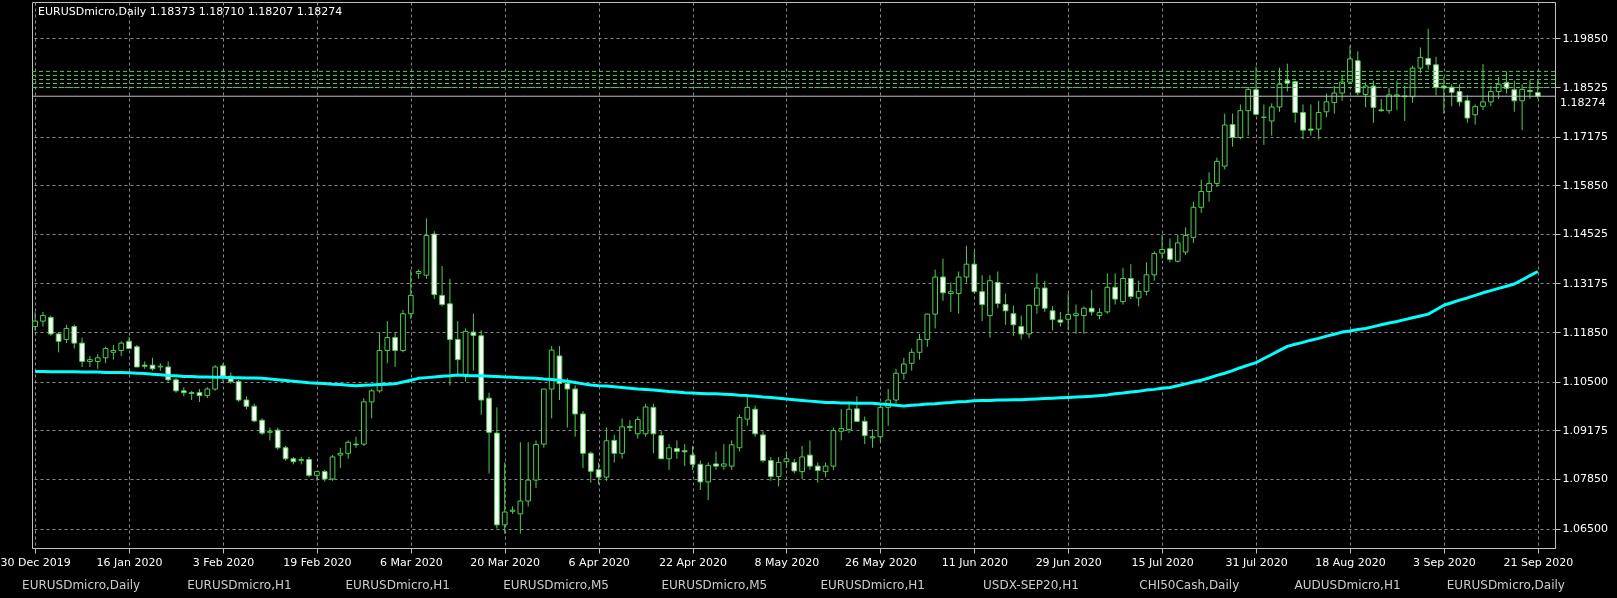  Describe the element at coordinates (881, 562) in the screenshot. I see `x-tick-label: 26 May 2020` at that location.